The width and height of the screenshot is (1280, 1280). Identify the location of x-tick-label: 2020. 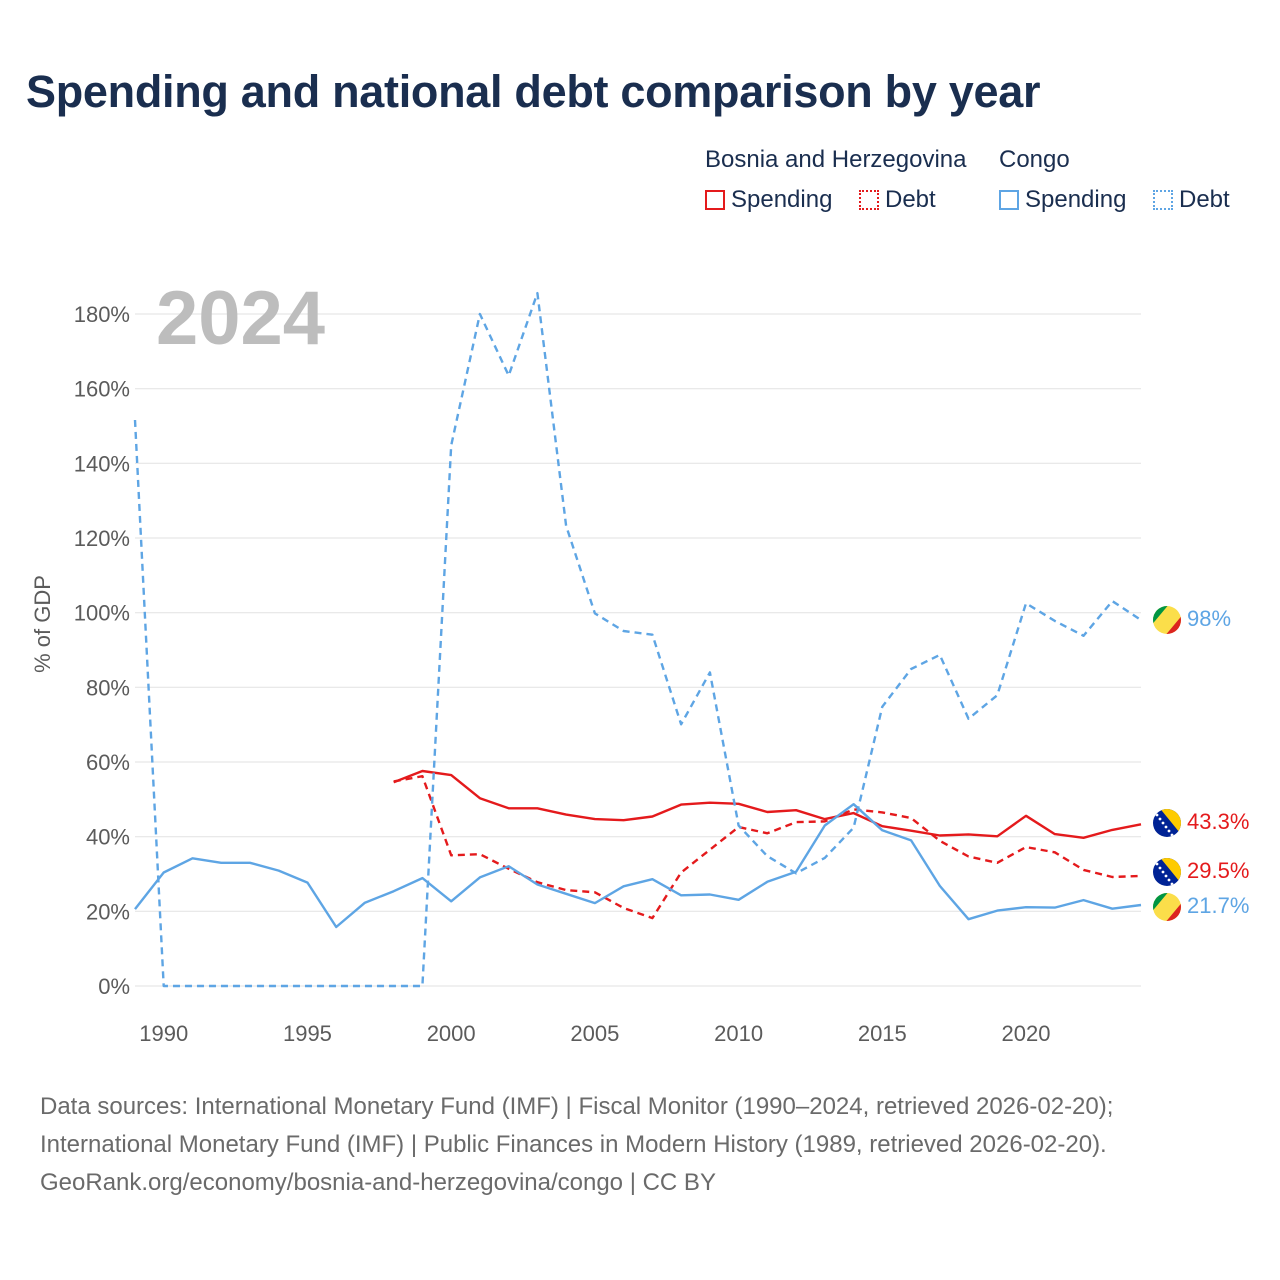
(1026, 1033).